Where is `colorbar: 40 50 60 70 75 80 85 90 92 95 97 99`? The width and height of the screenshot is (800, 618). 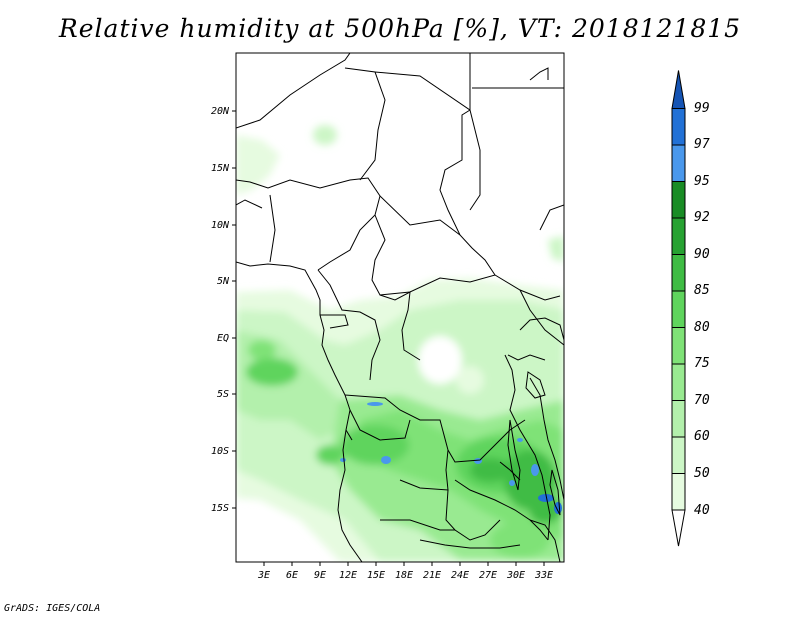
colorbar: 40 50 60 70 75 80 85 90 92 95 97 99 is located at coordinates (690, 308).